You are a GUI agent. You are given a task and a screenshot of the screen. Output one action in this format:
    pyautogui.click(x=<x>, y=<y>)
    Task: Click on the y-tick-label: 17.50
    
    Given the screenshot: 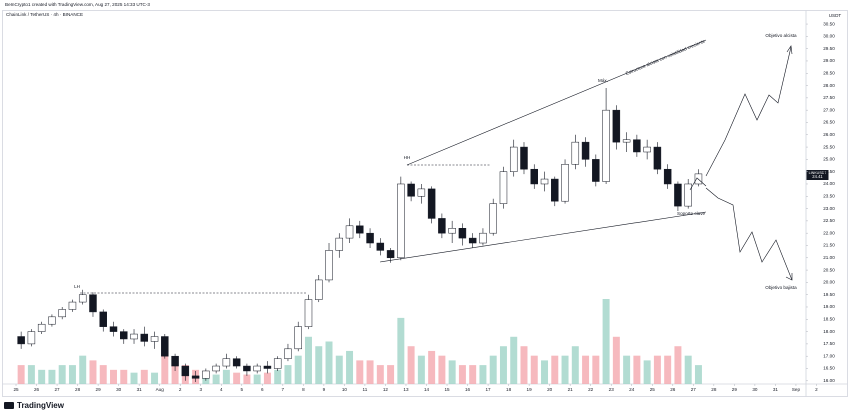 What is the action you would take?
    pyautogui.click(x=829, y=343)
    